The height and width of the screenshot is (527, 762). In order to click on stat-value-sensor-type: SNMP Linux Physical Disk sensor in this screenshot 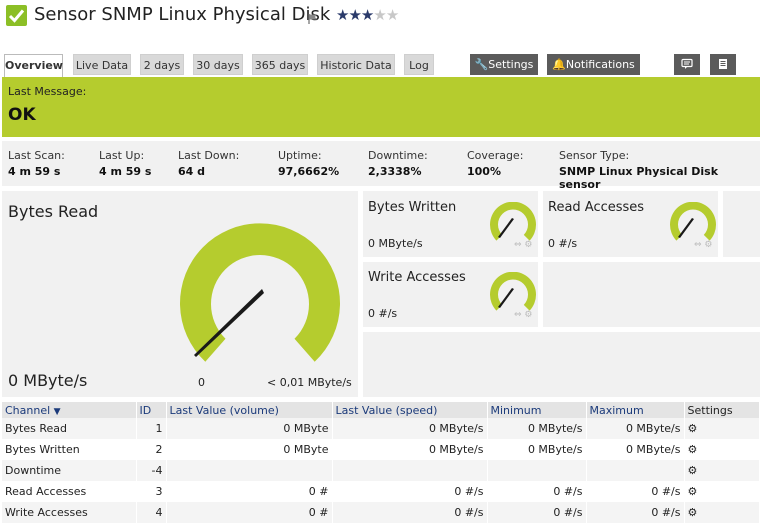, I will do `click(639, 178)`.